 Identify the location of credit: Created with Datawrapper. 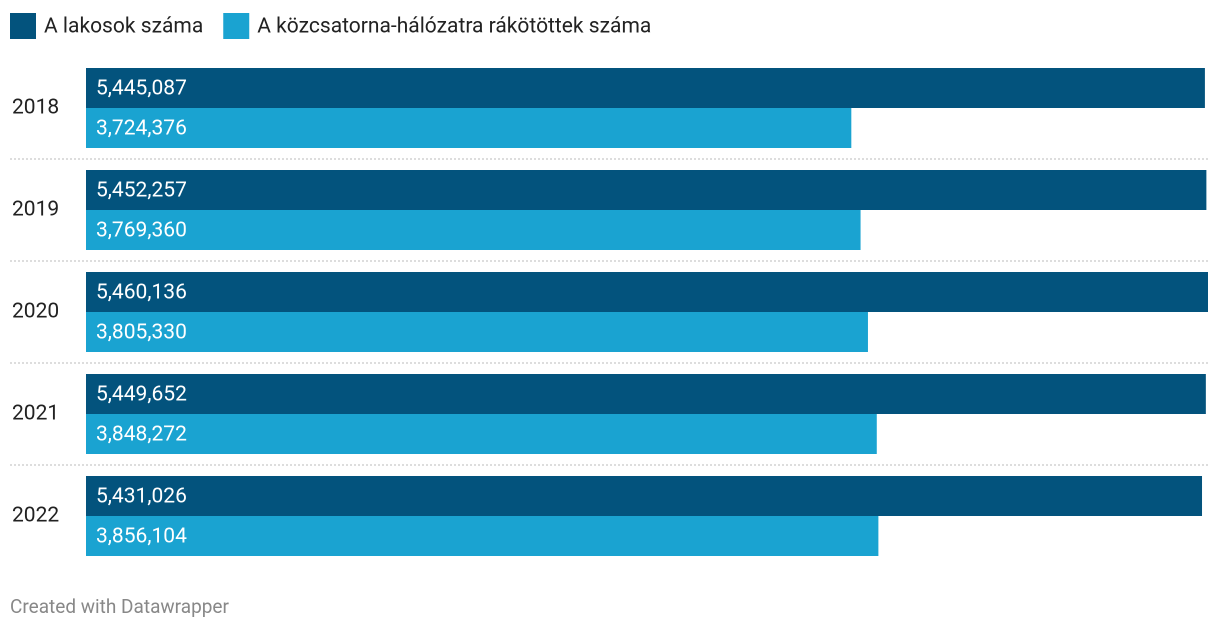
(119, 606).